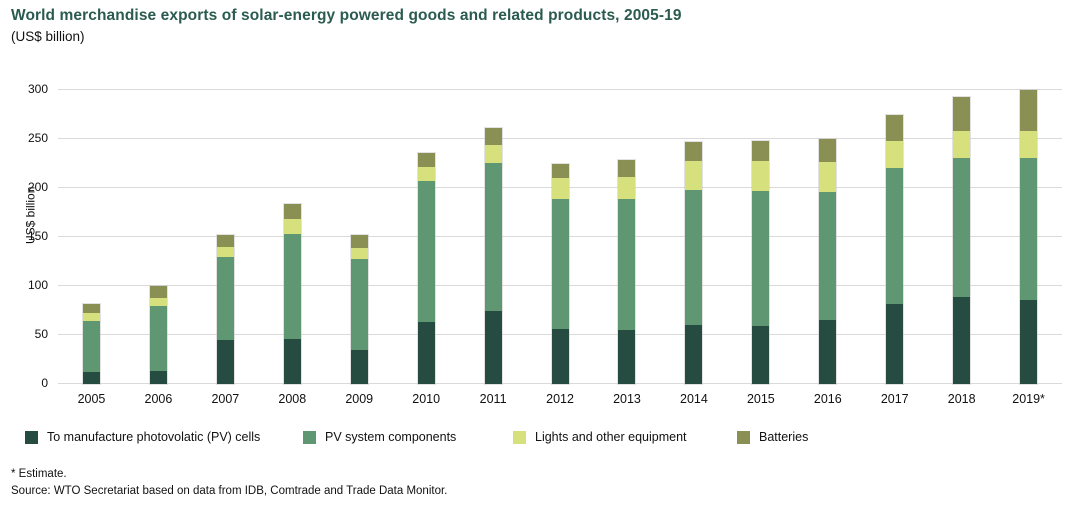 This screenshot has height=510, width=1080. Describe the element at coordinates (828, 352) in the screenshot. I see `bar-segment-2016-to-manufacture-photovolatic-pv-cells` at that location.